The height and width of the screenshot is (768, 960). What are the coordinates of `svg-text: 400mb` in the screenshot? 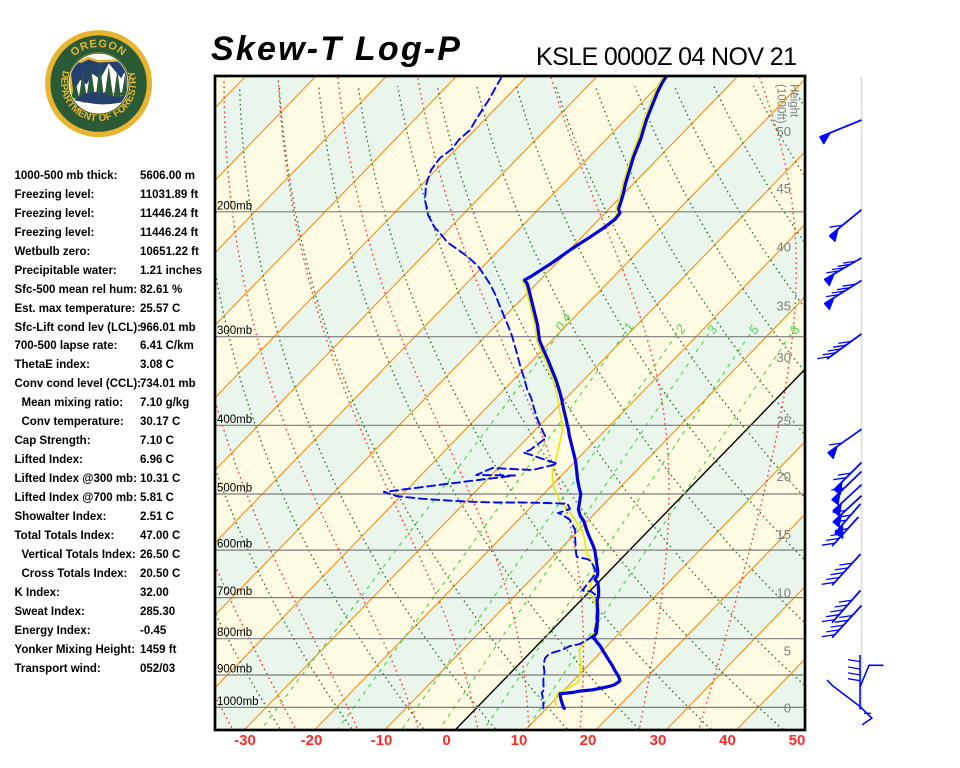 It's located at (234, 420).